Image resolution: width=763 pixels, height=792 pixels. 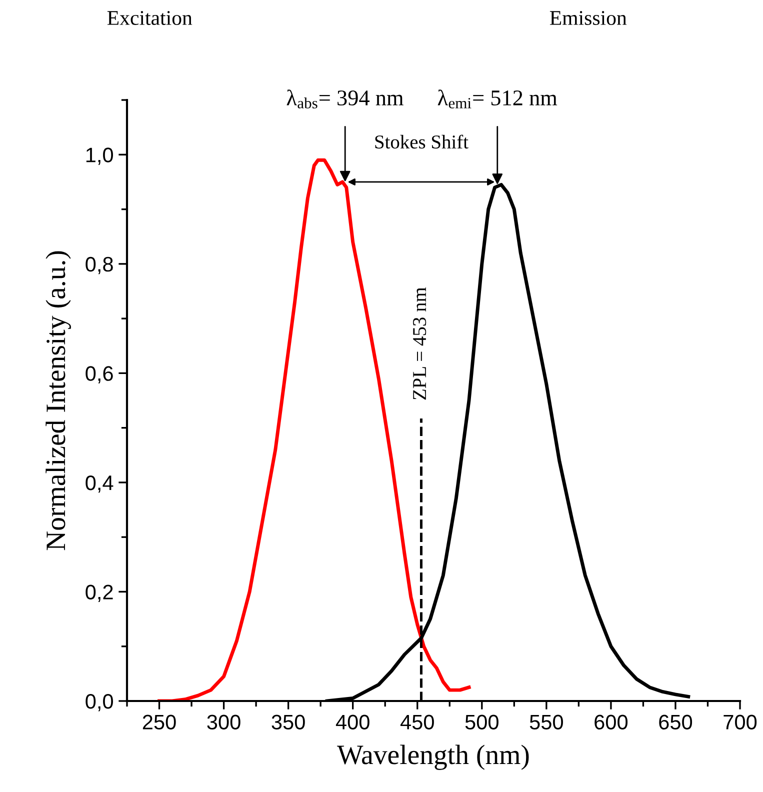 What do you see at coordinates (99, 265) in the screenshot?
I see `y-tick-label: 0,8` at bounding box center [99, 265].